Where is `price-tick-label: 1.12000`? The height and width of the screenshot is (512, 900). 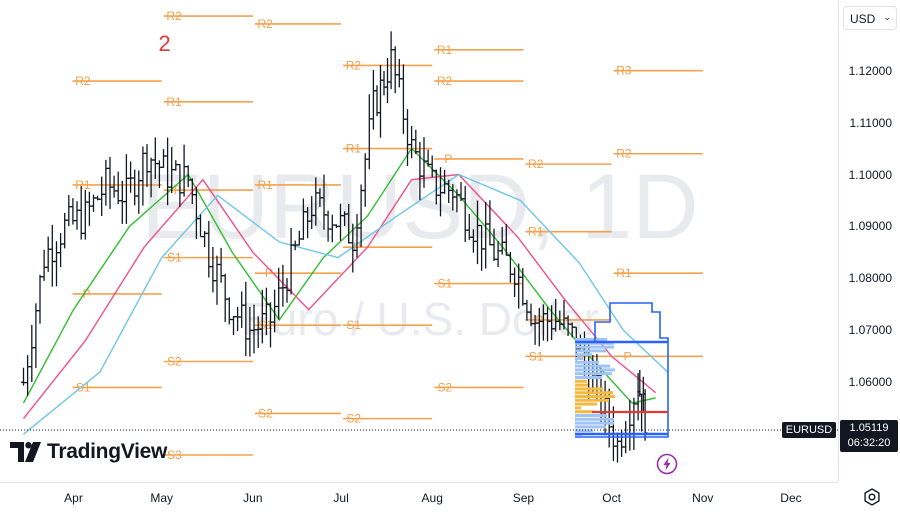 price-tick-label: 1.12000 is located at coordinates (870, 70).